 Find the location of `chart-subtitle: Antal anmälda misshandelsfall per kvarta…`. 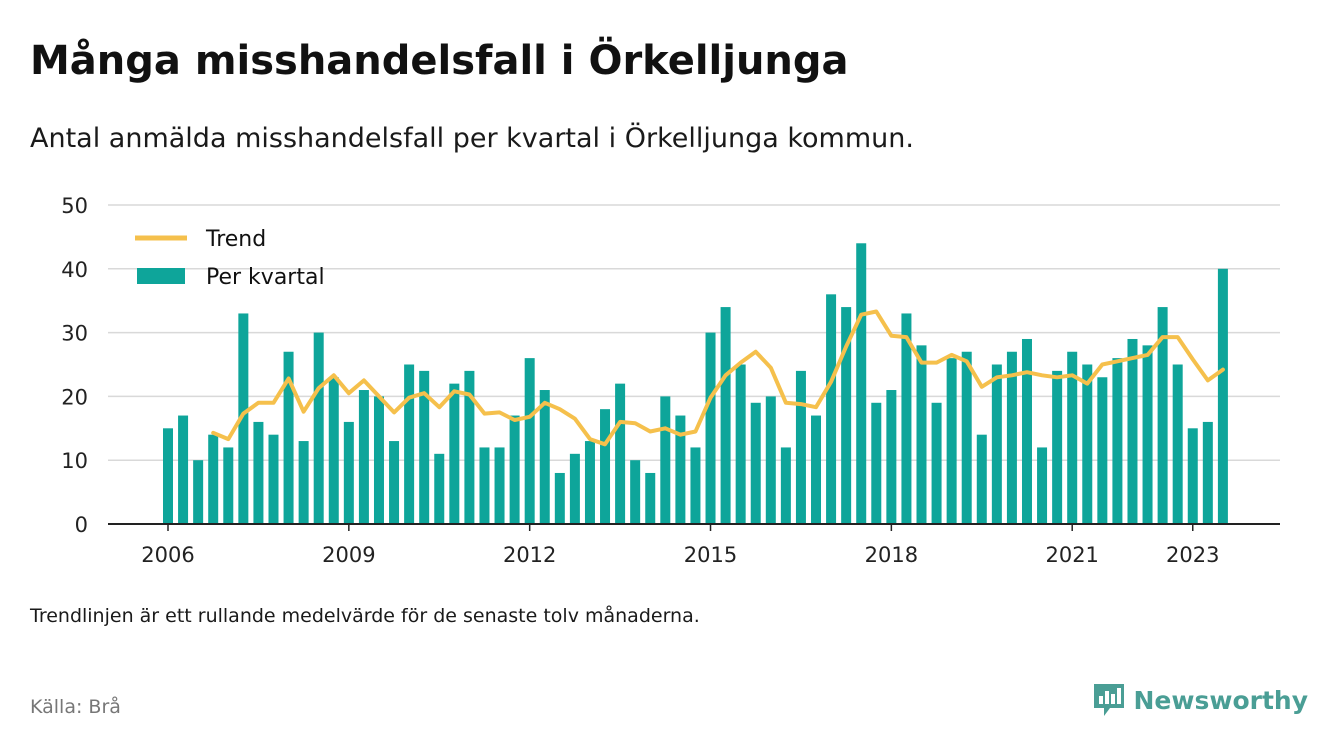

chart-subtitle: Antal anmälda misshandelsfall per kvarta… is located at coordinates (472, 138).